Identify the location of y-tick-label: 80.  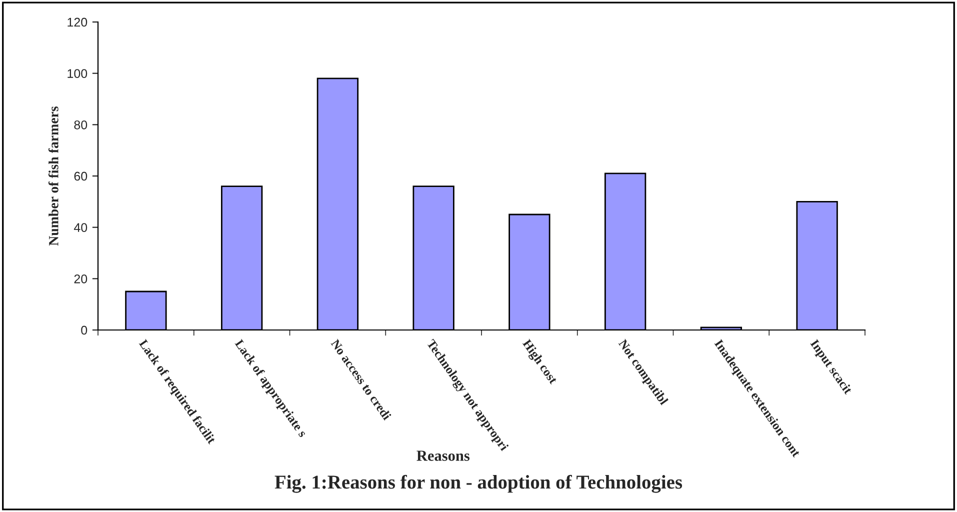
(81, 125).